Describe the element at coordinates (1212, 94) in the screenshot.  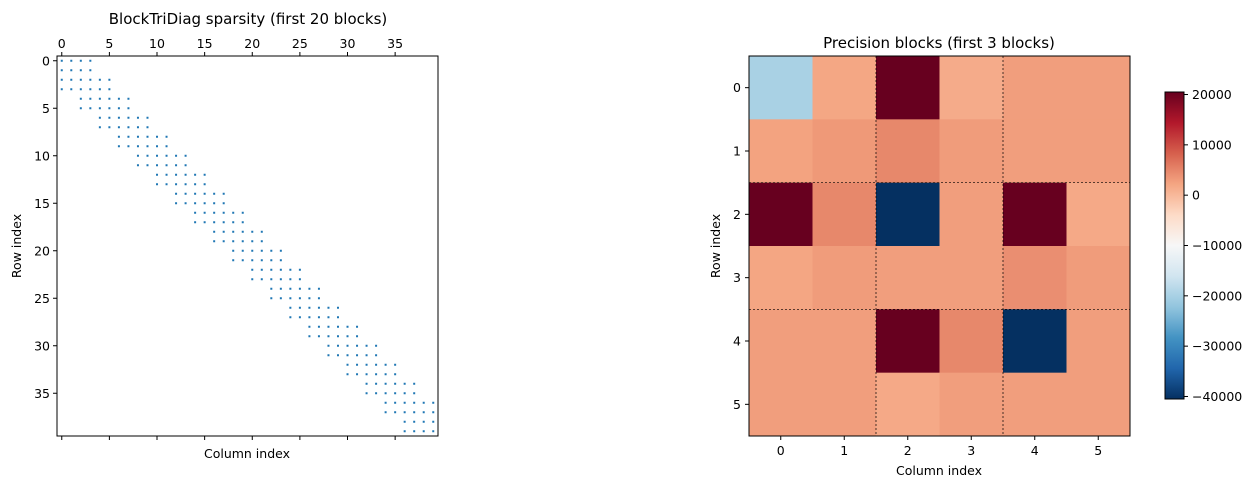
I see `colorbar-tick-label: 20000` at that location.